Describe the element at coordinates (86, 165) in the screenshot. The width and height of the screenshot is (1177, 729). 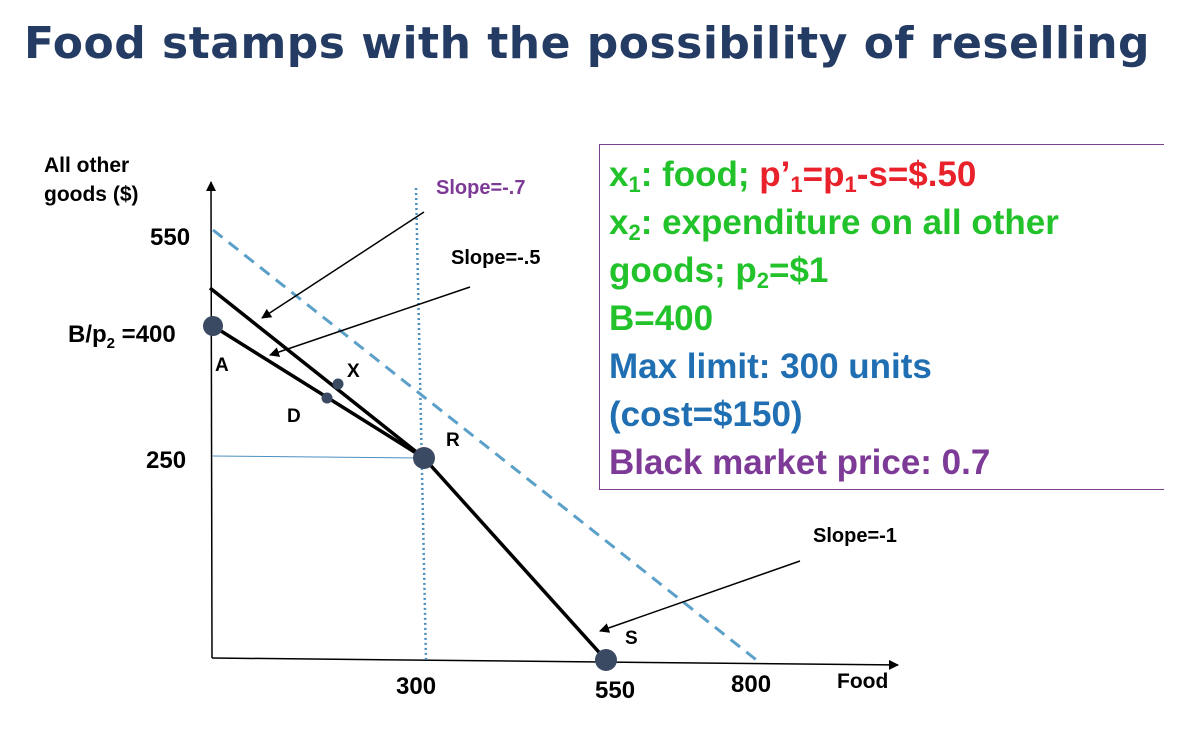
I see `y-axis-label-line1: All other` at that location.